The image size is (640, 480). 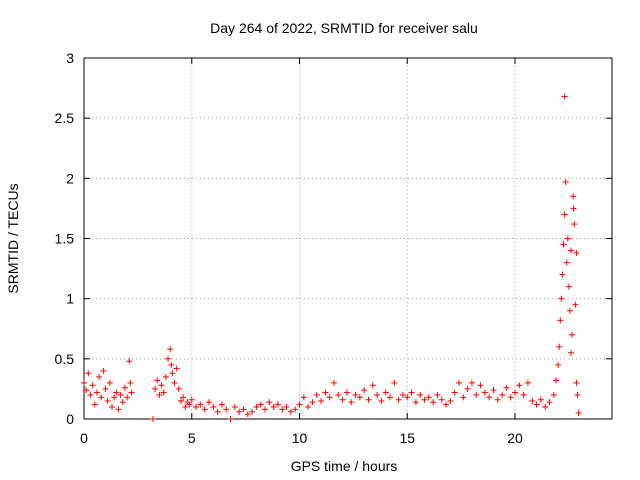 What do you see at coordinates (70, 58) in the screenshot?
I see `y-tick-label: 3` at bounding box center [70, 58].